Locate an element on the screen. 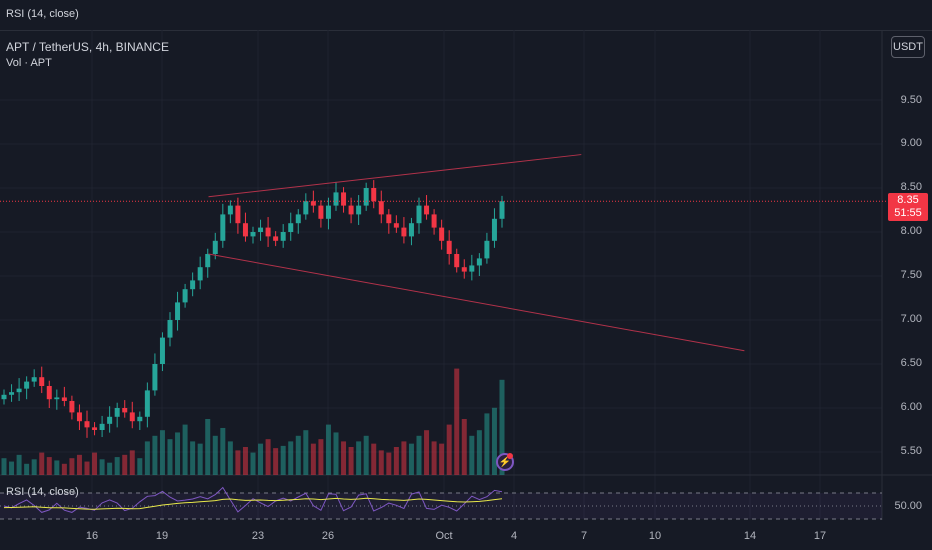 The width and height of the screenshot is (932, 550). symbol-title: APT / TetherUS, 4h, BINANCE is located at coordinates (87, 47).